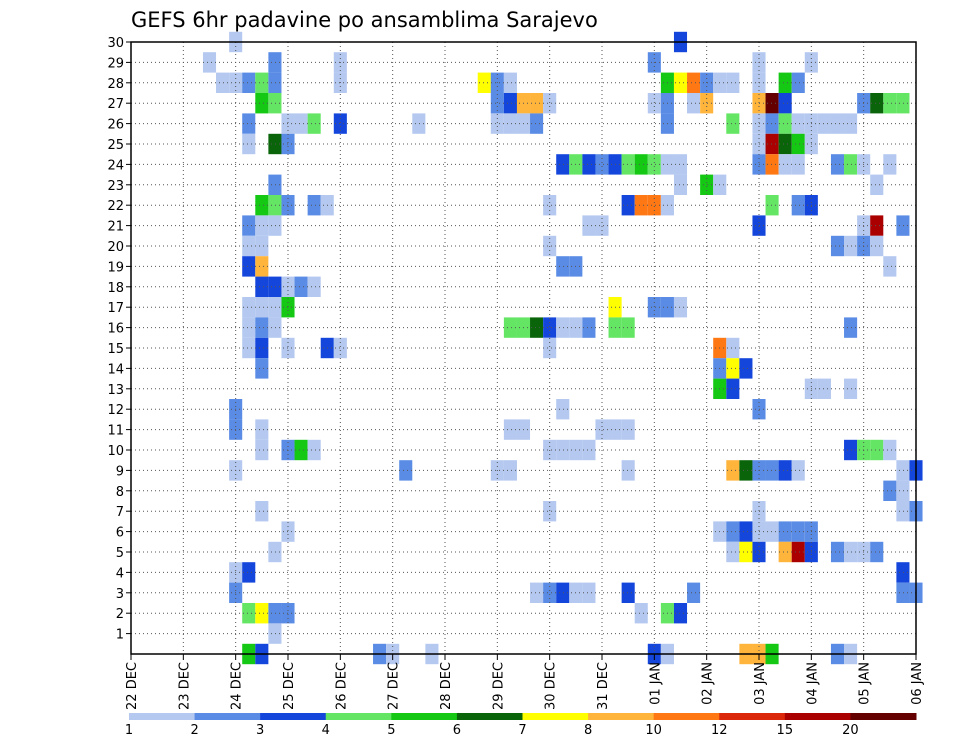  I want to click on y-tick-label: 1, so click(120, 635).